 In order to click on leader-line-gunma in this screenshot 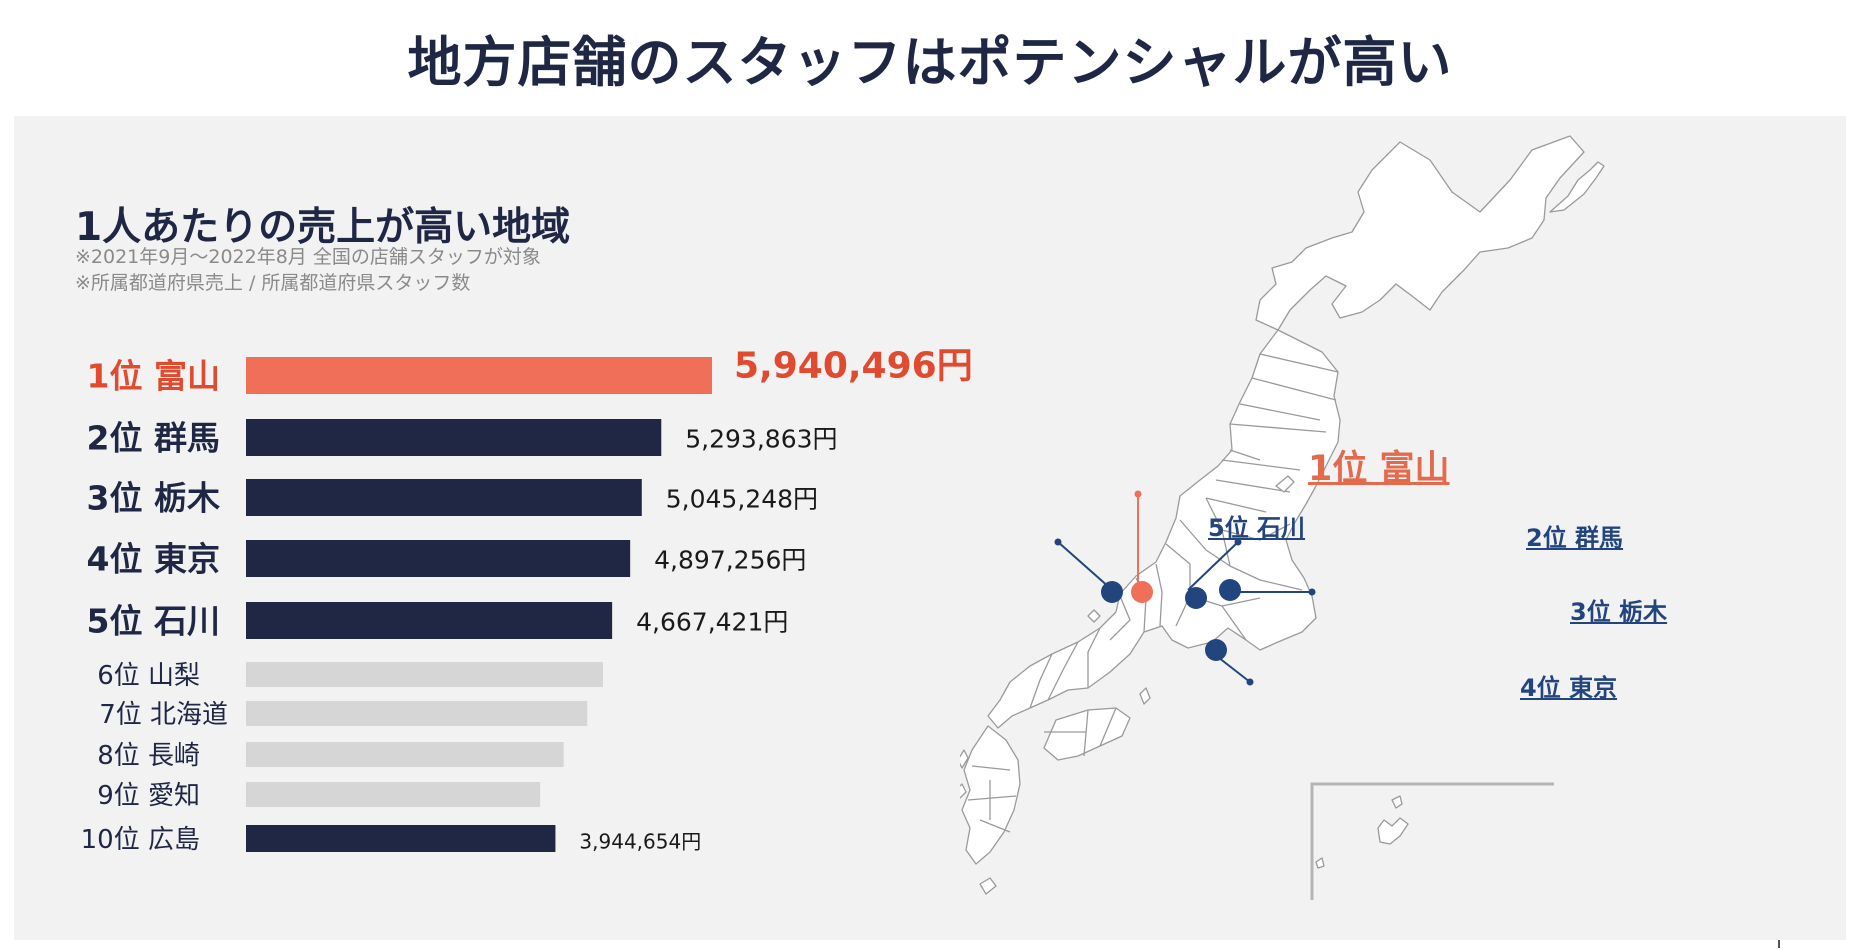, I will do `click(1213, 566)`.